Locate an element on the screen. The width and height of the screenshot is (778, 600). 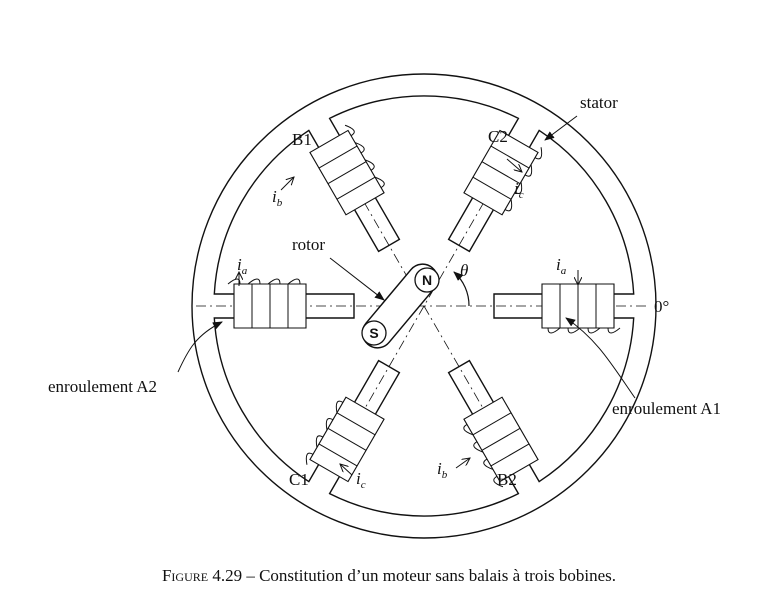
stator-label: stator is located at coordinates (599, 102).